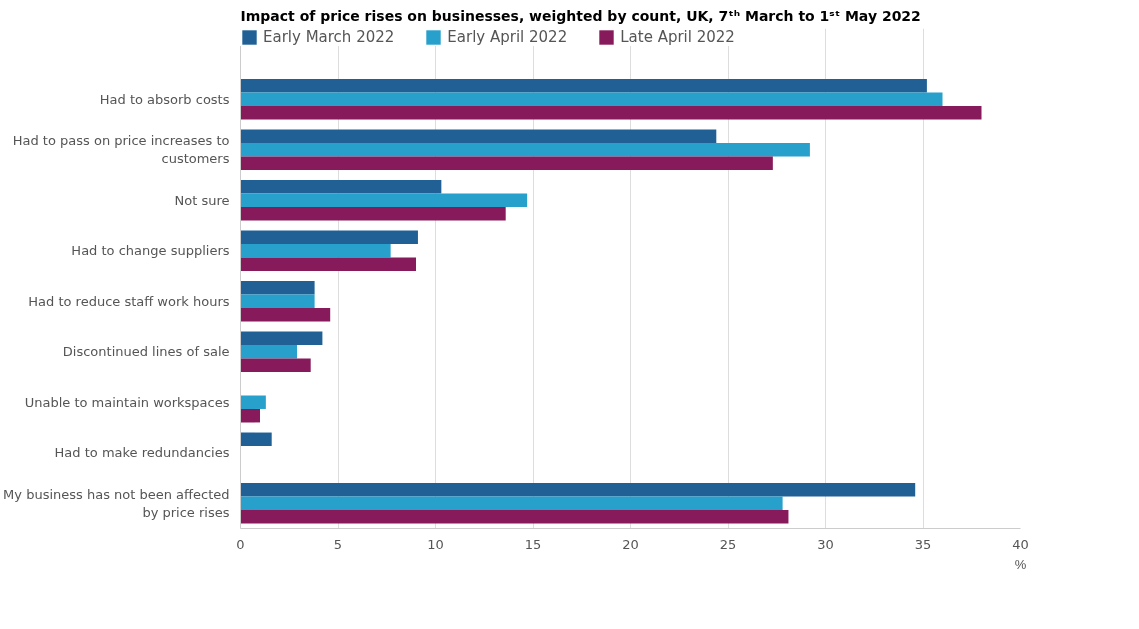 The width and height of the screenshot is (1139, 629). Describe the element at coordinates (1020, 564) in the screenshot. I see `x-axis-title: %` at that location.